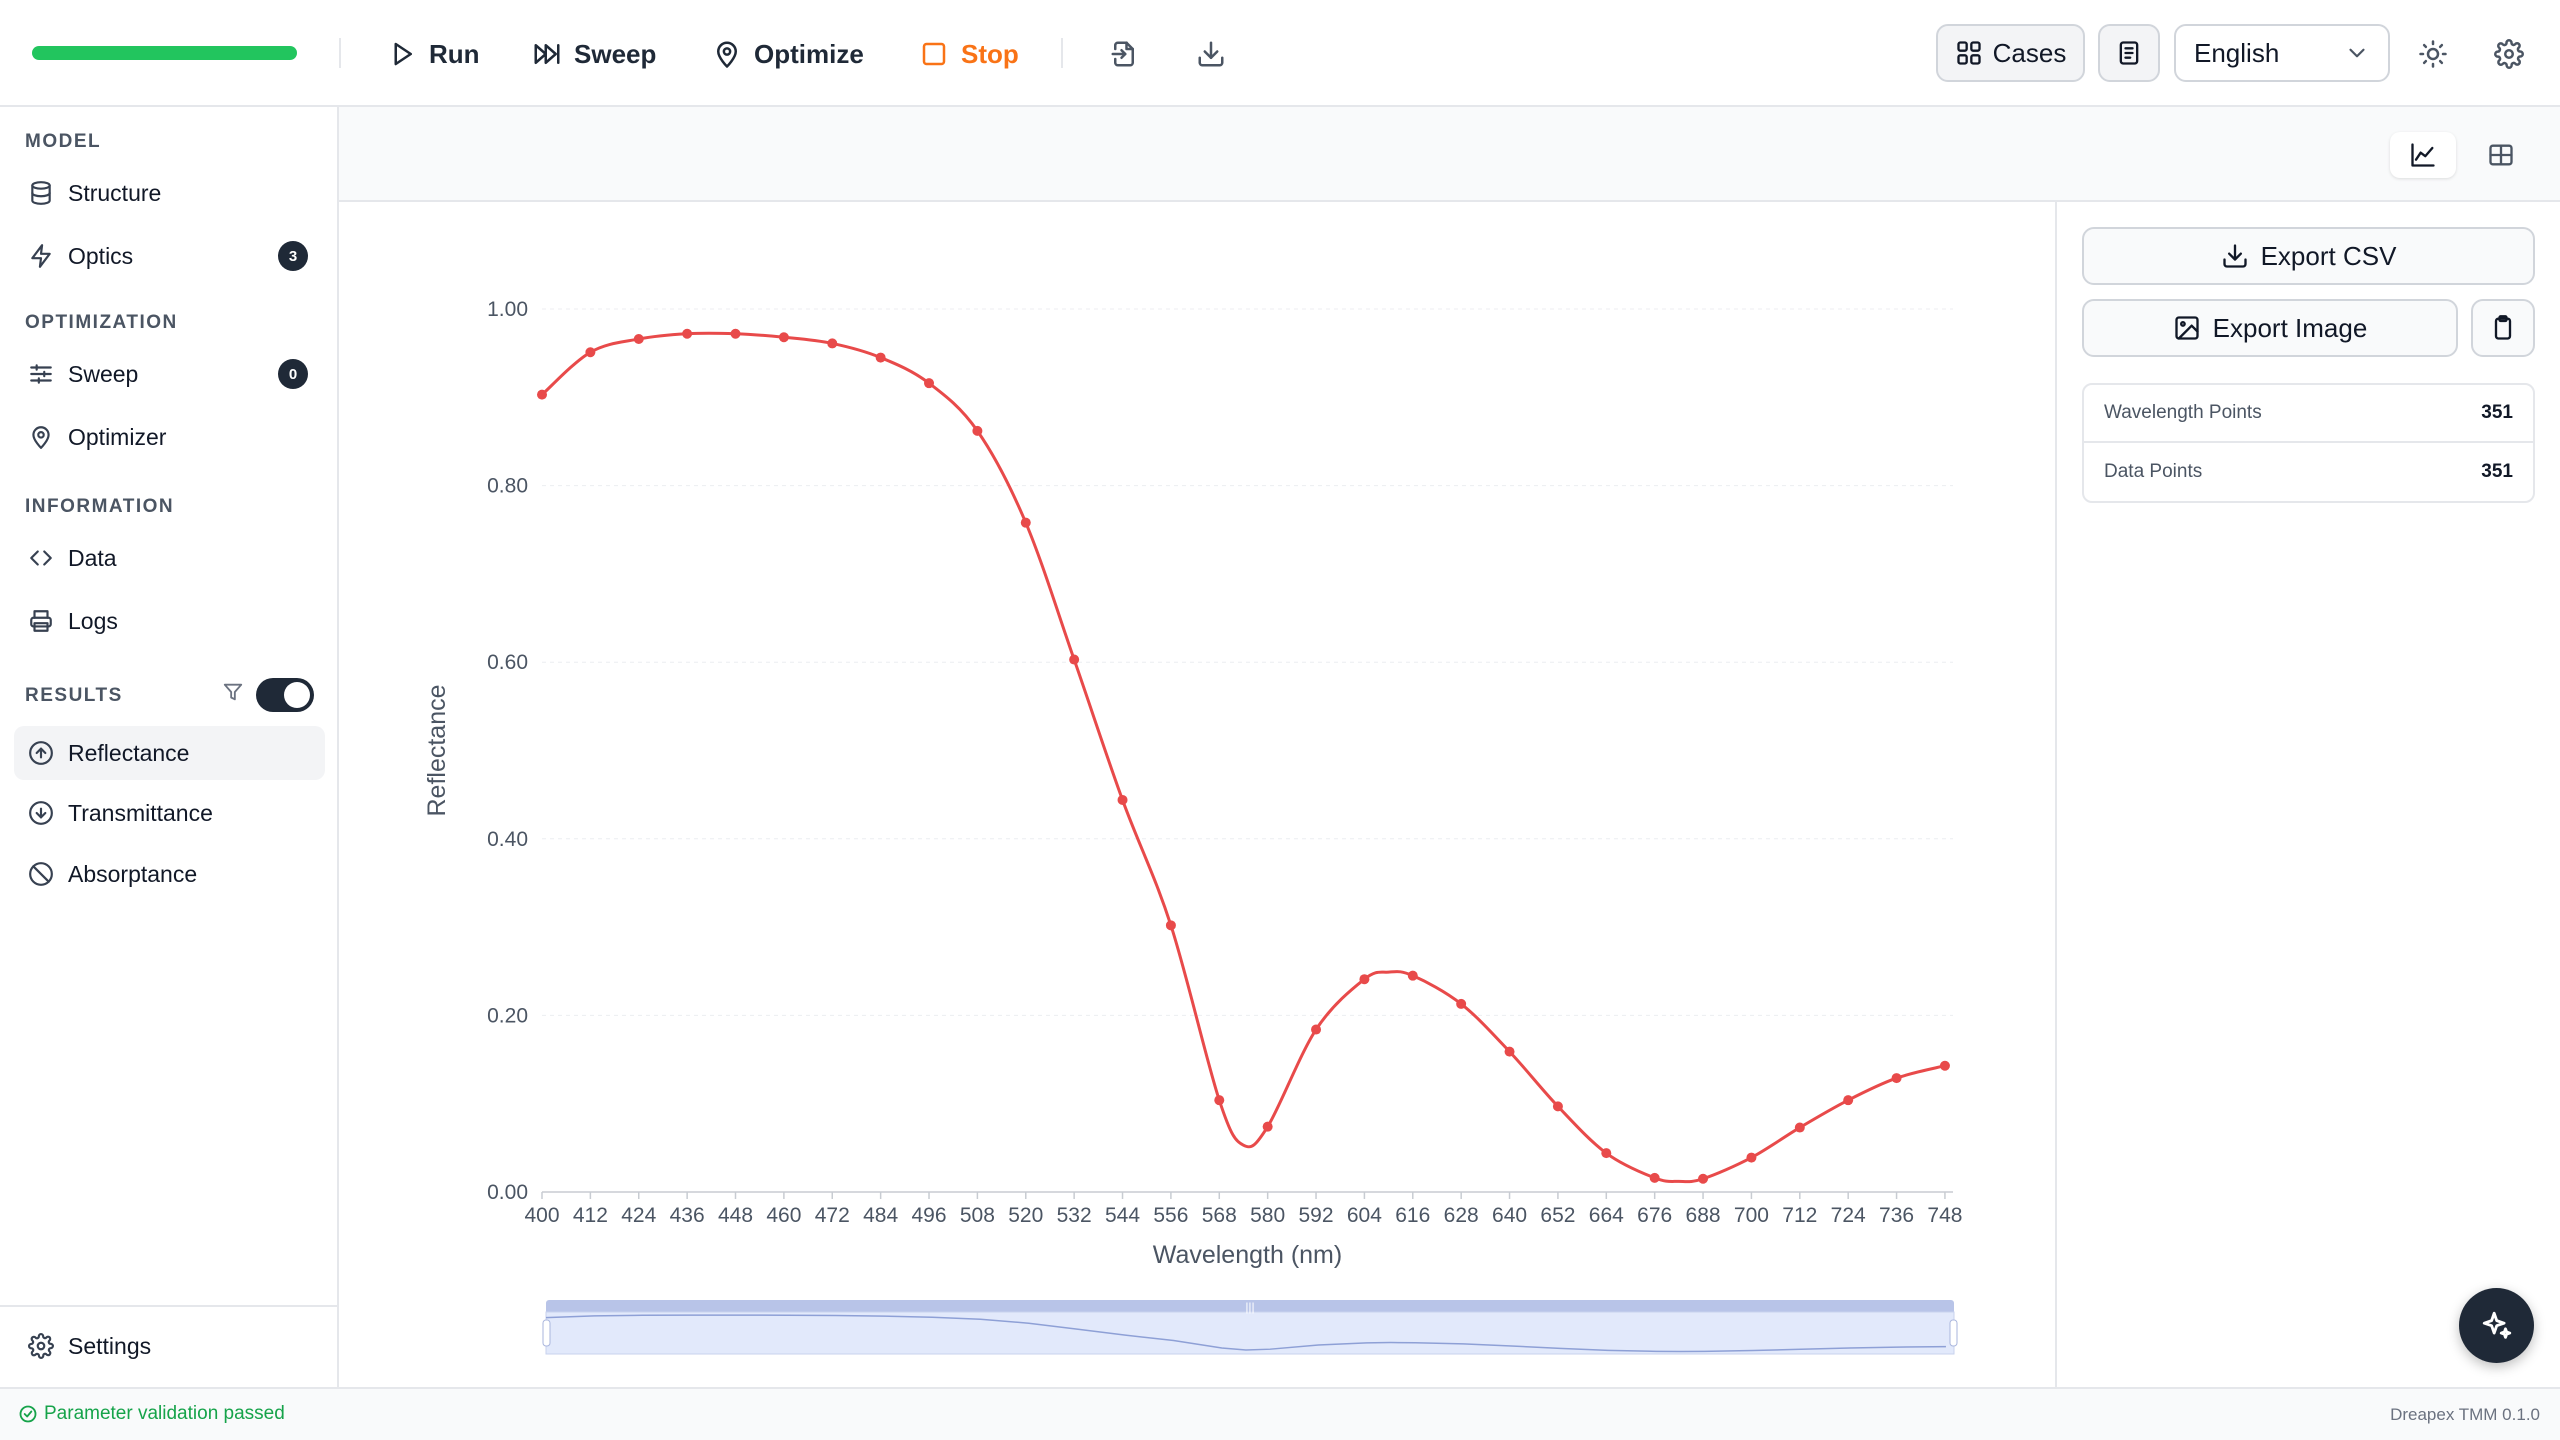 The image size is (2560, 1440). What do you see at coordinates (546, 1333) in the screenshot?
I see `zoom-handle-left` at bounding box center [546, 1333].